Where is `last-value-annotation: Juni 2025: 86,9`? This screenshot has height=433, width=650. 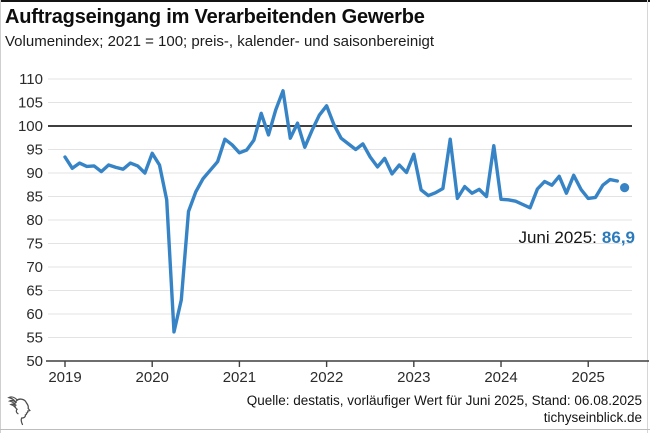 last-value-annotation: Juni 2025: 86,9 is located at coordinates (576, 238).